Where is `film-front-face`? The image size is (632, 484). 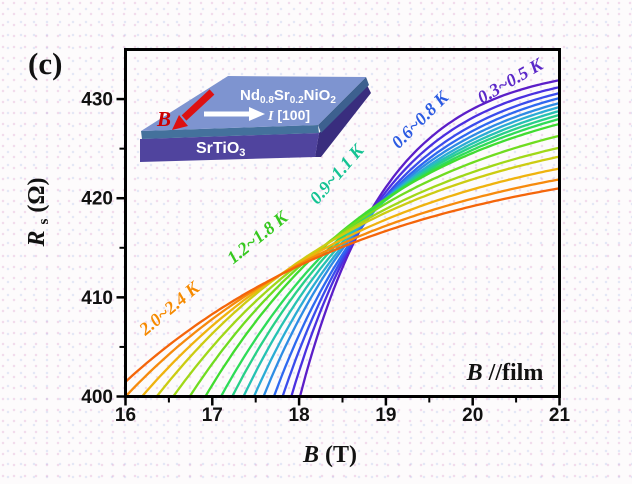
film-front-face is located at coordinates (230, 132).